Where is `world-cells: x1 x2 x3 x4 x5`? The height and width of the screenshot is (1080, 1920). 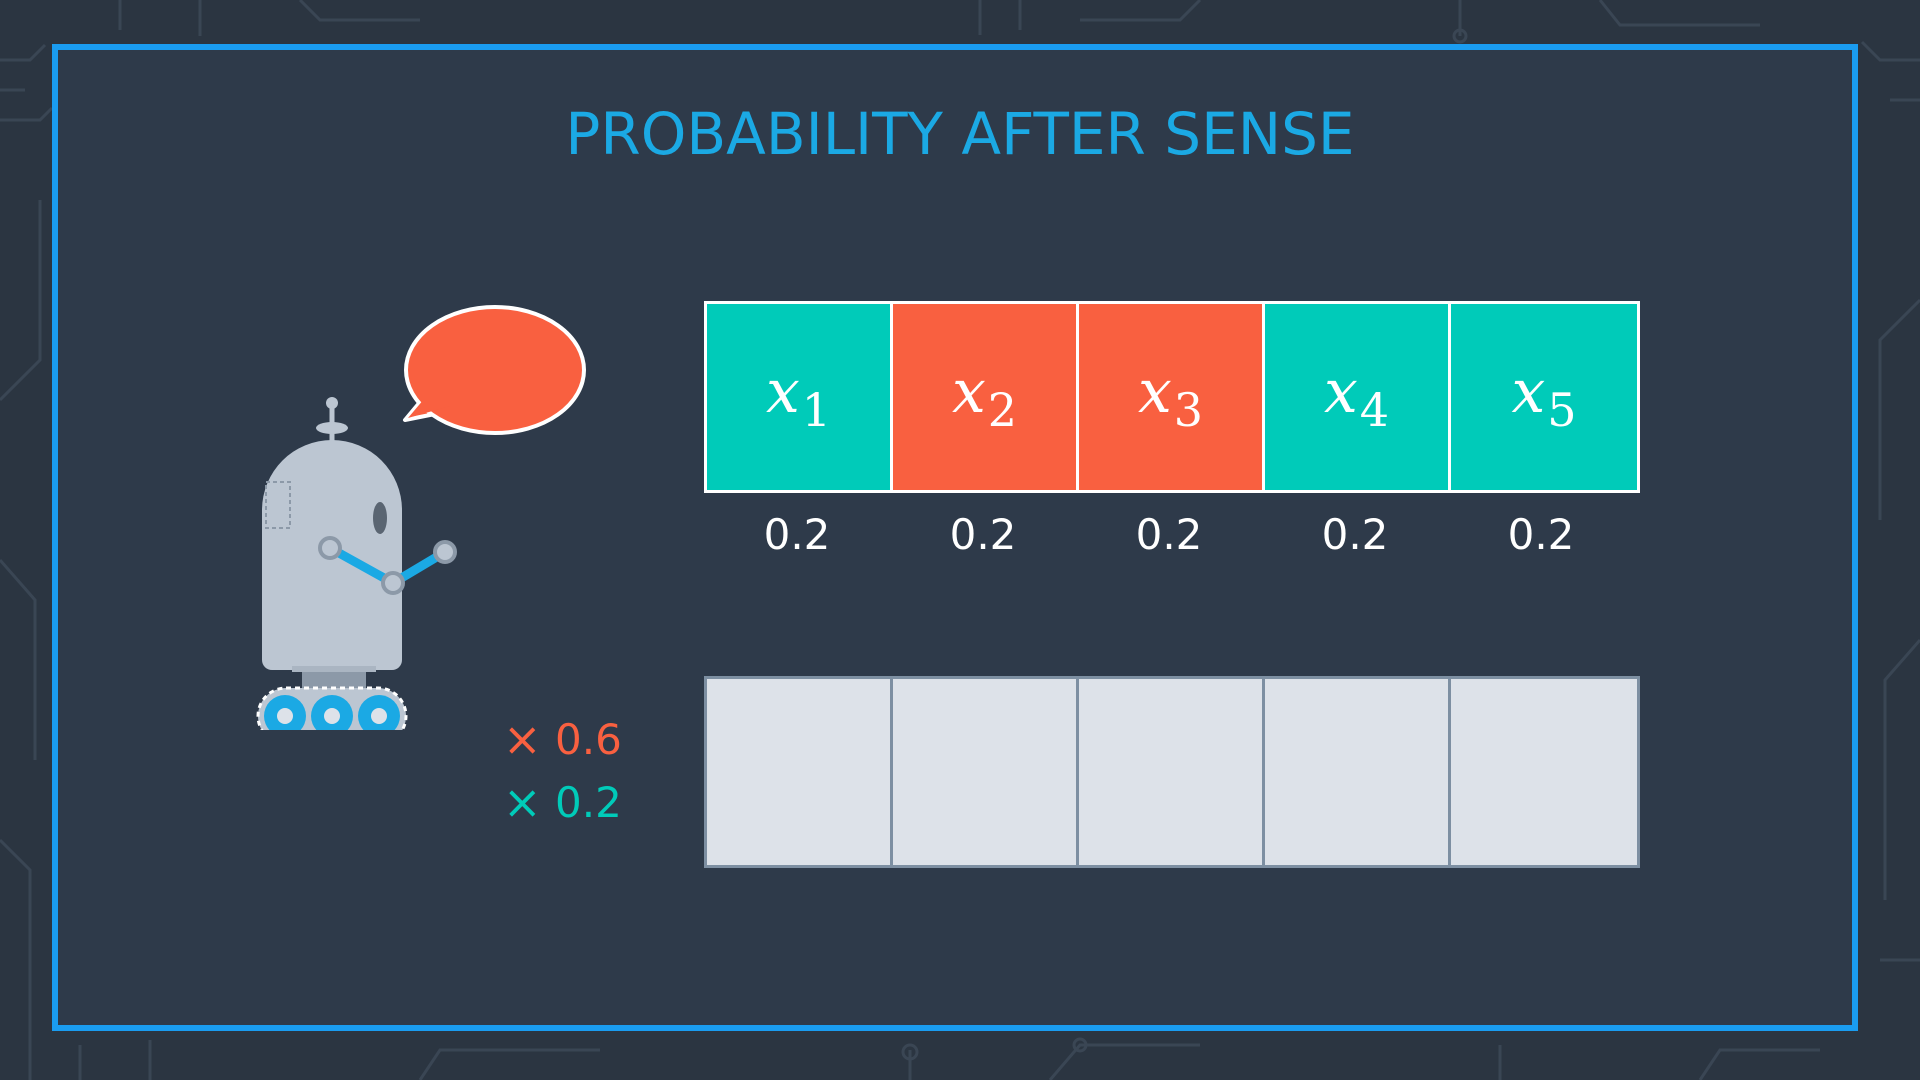
world-cells: x1 x2 x3 x4 x5 is located at coordinates (1172, 397).